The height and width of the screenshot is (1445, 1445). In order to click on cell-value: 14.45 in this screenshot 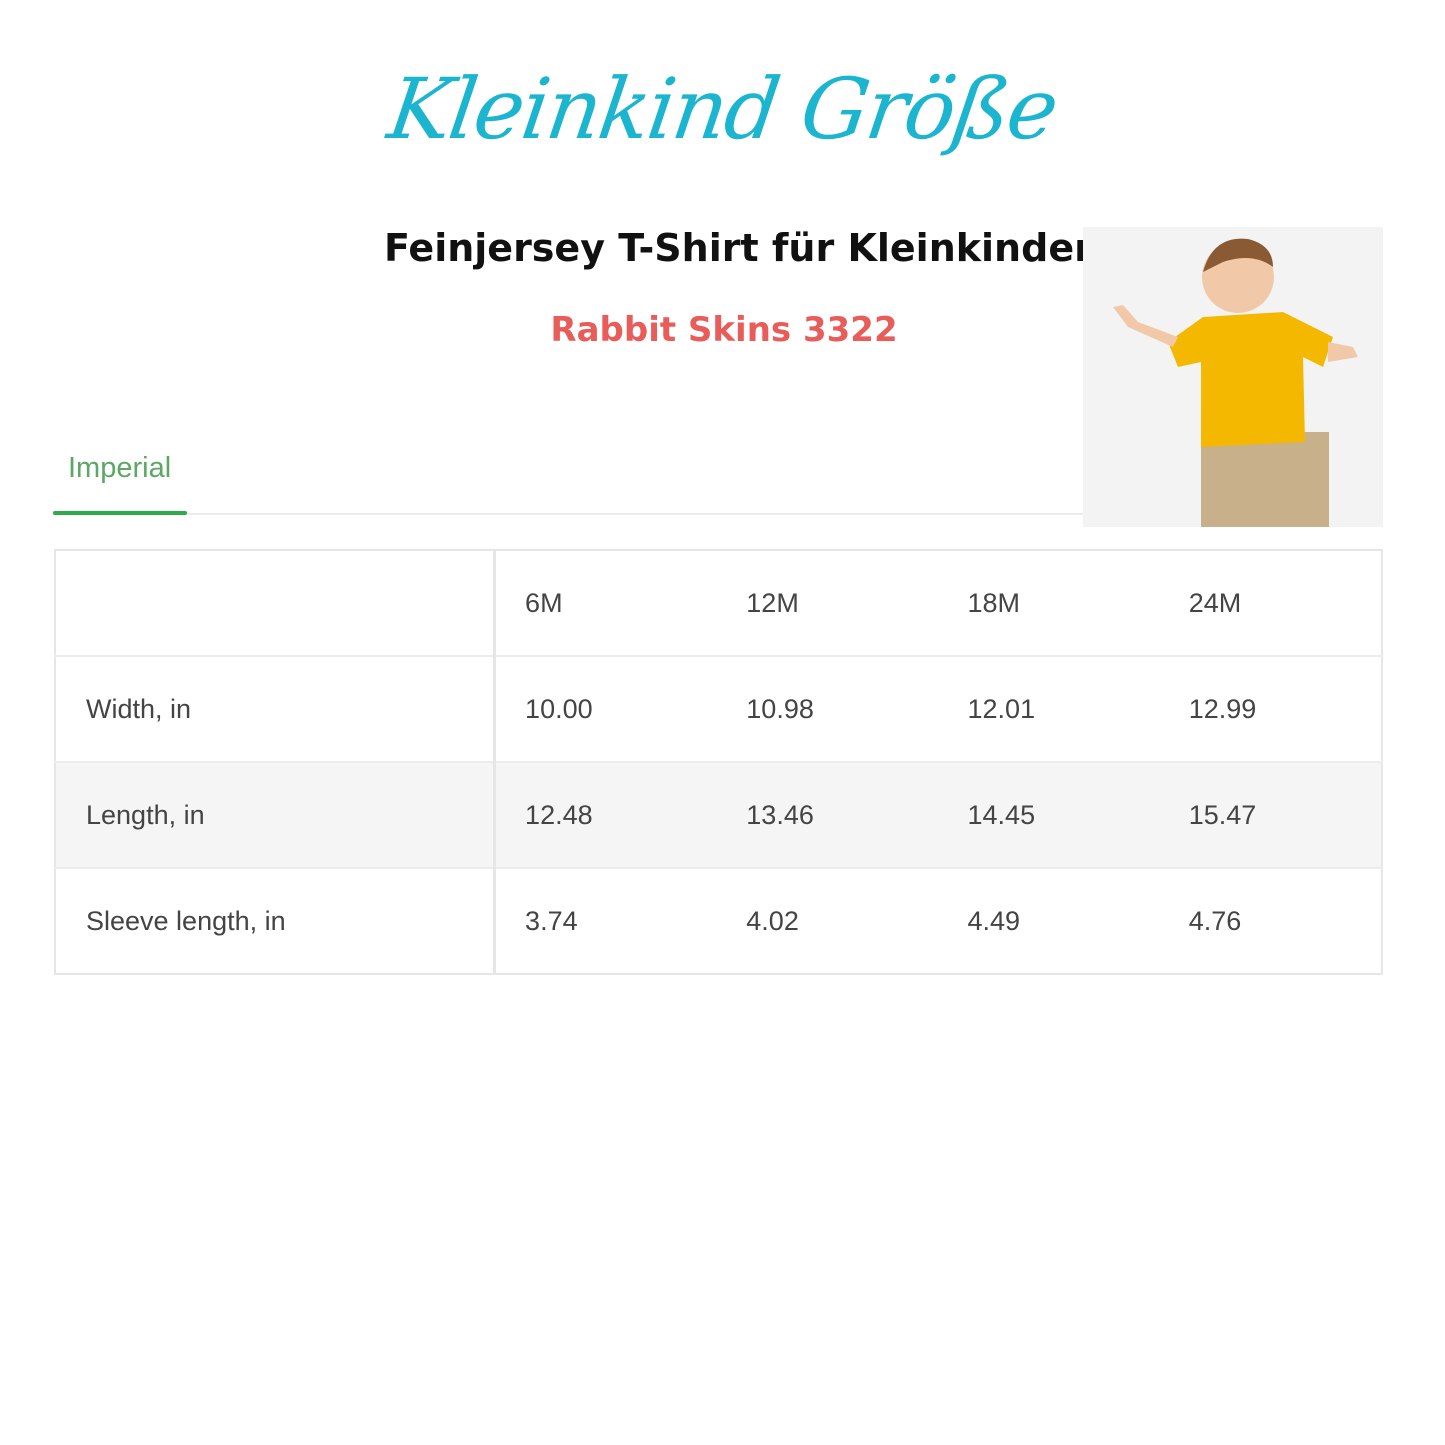, I will do `click(1001, 814)`.